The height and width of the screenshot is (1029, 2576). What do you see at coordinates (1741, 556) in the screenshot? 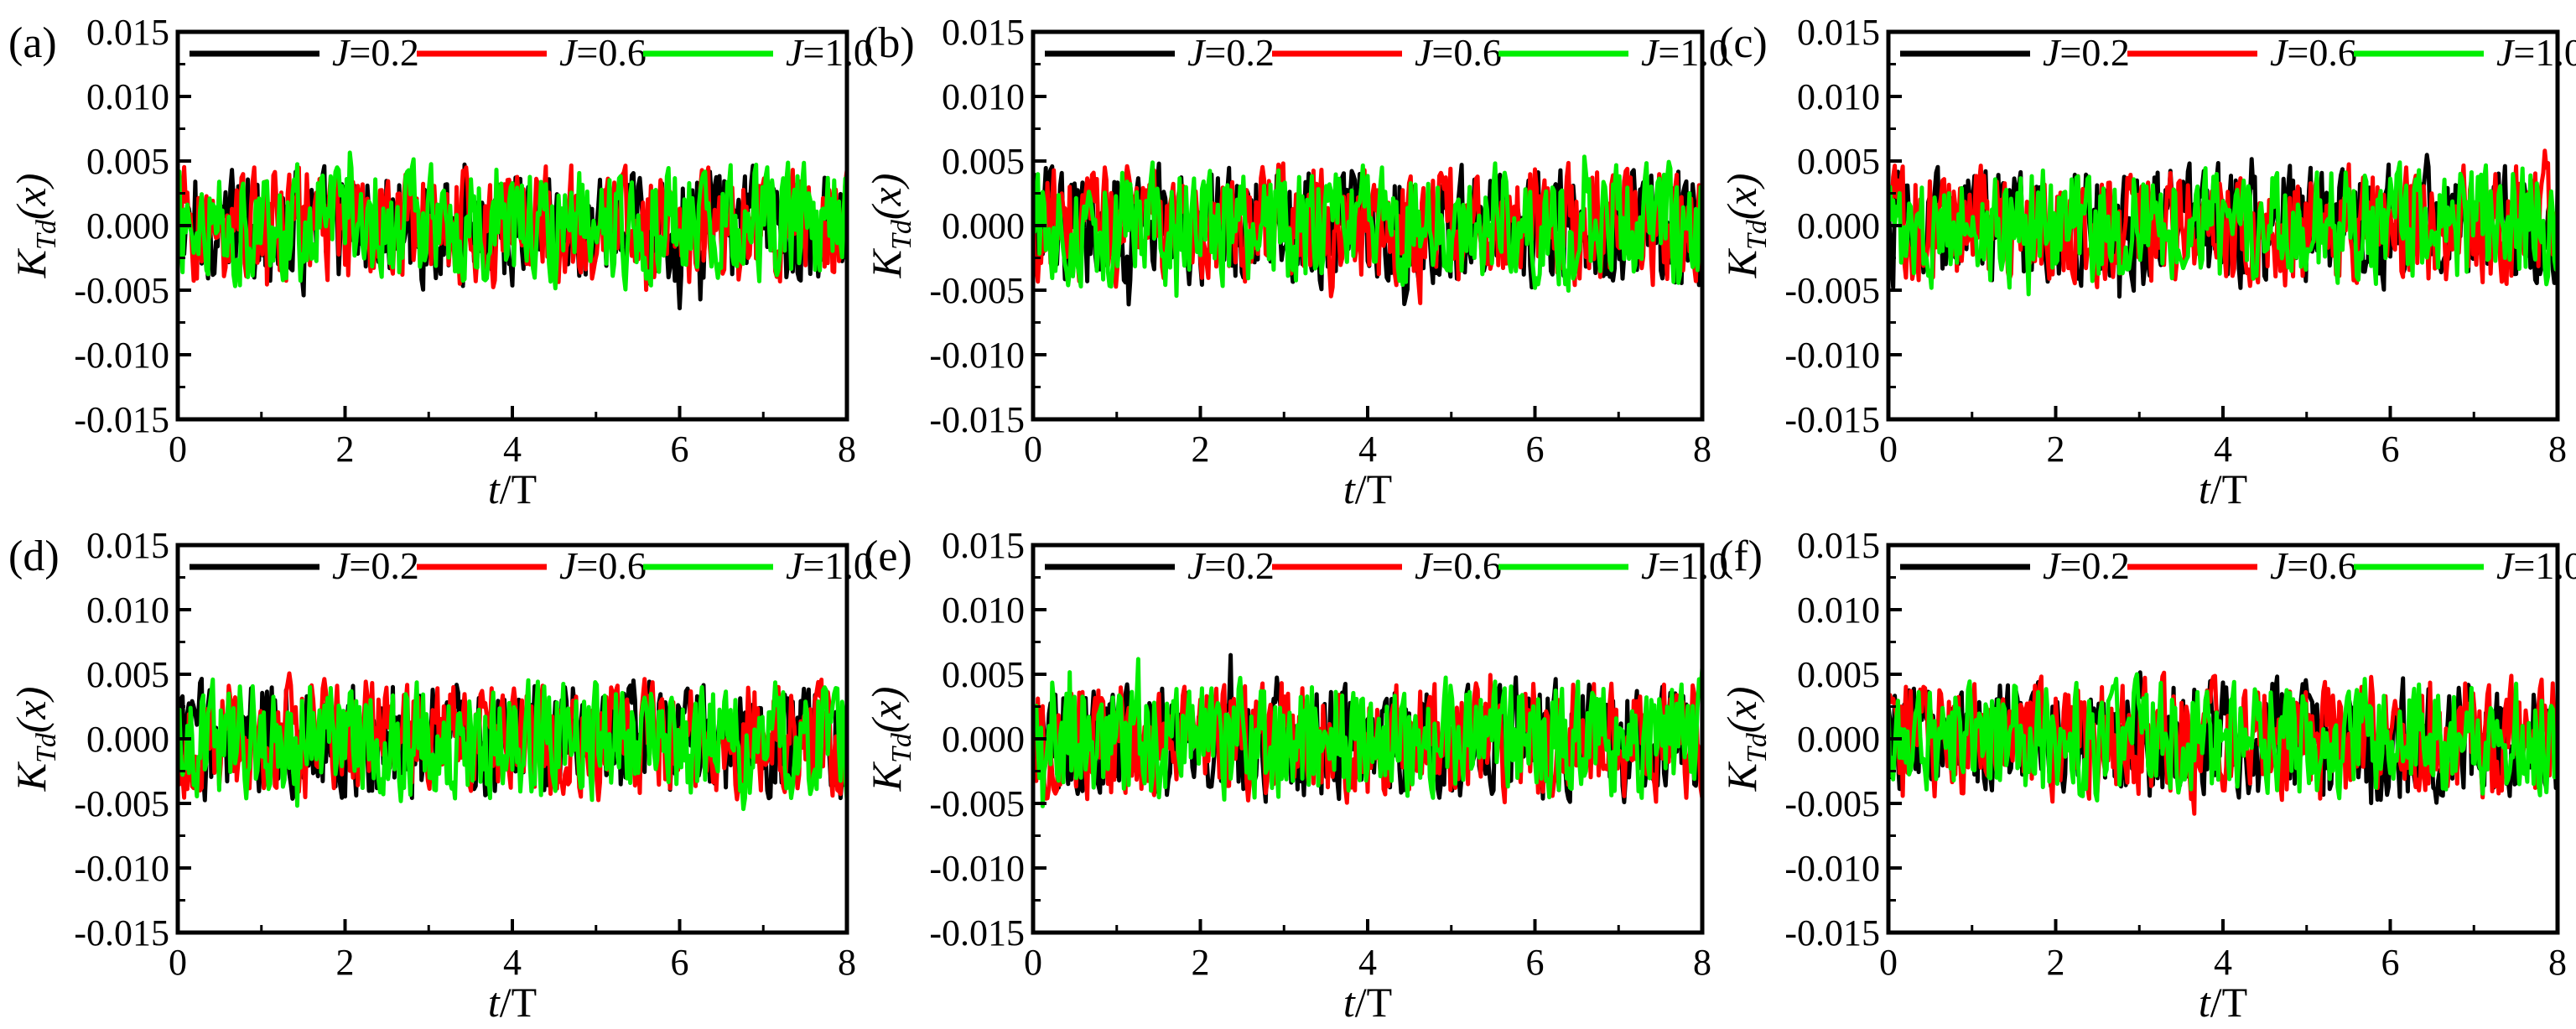
I see `panel-label: (f)` at bounding box center [1741, 556].